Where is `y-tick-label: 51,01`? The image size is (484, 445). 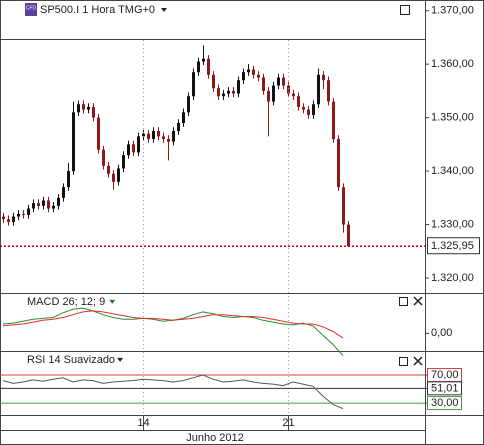 y-tick-label: 51,01 is located at coordinates (445, 388).